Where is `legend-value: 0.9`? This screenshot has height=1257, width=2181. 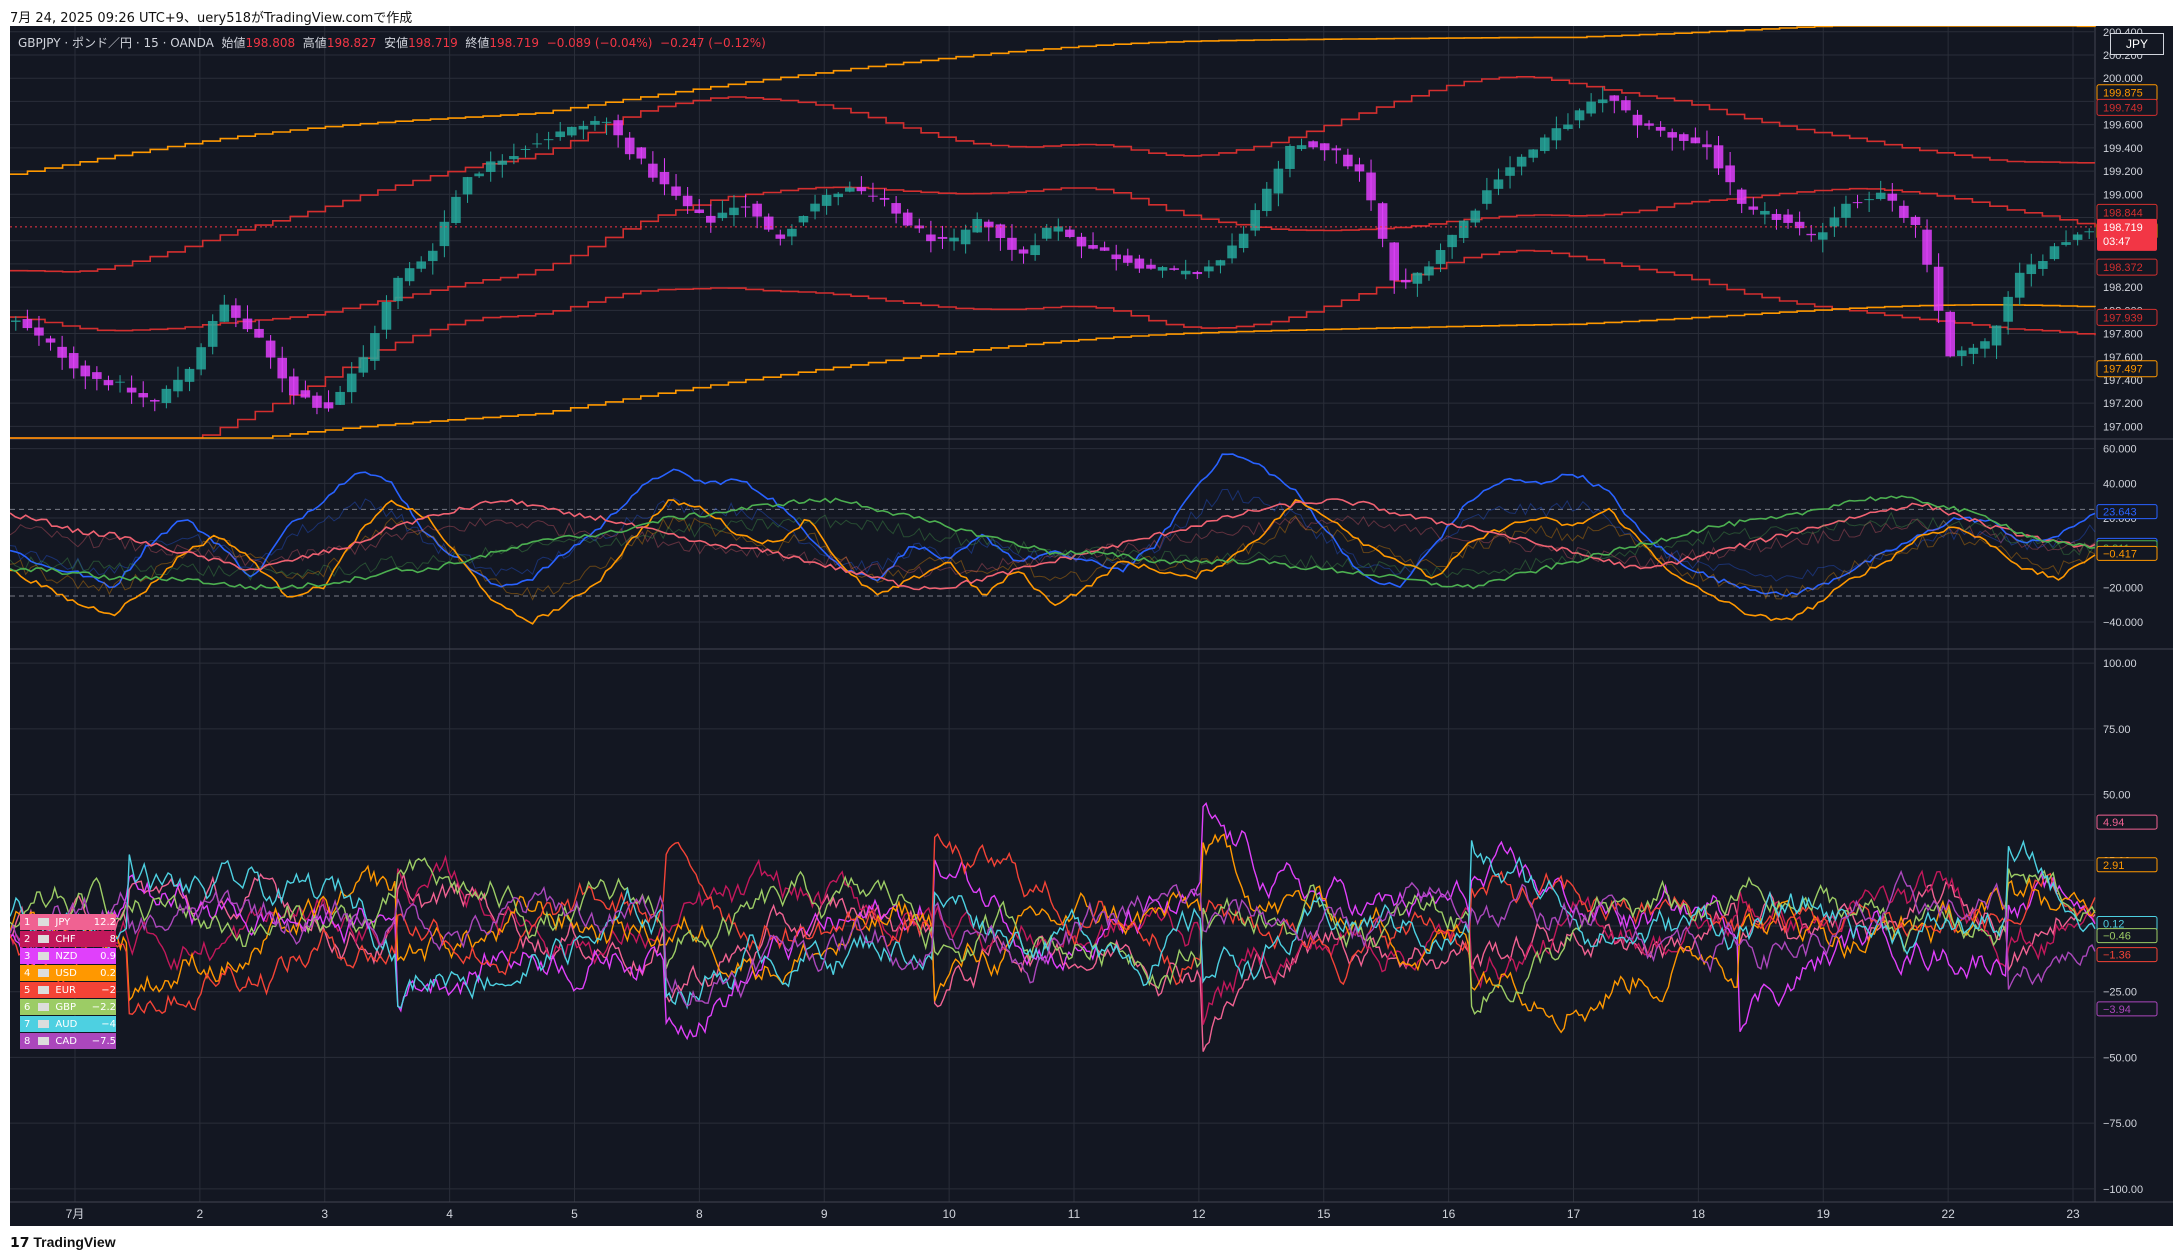
legend-value: 0.9 is located at coordinates (108, 956).